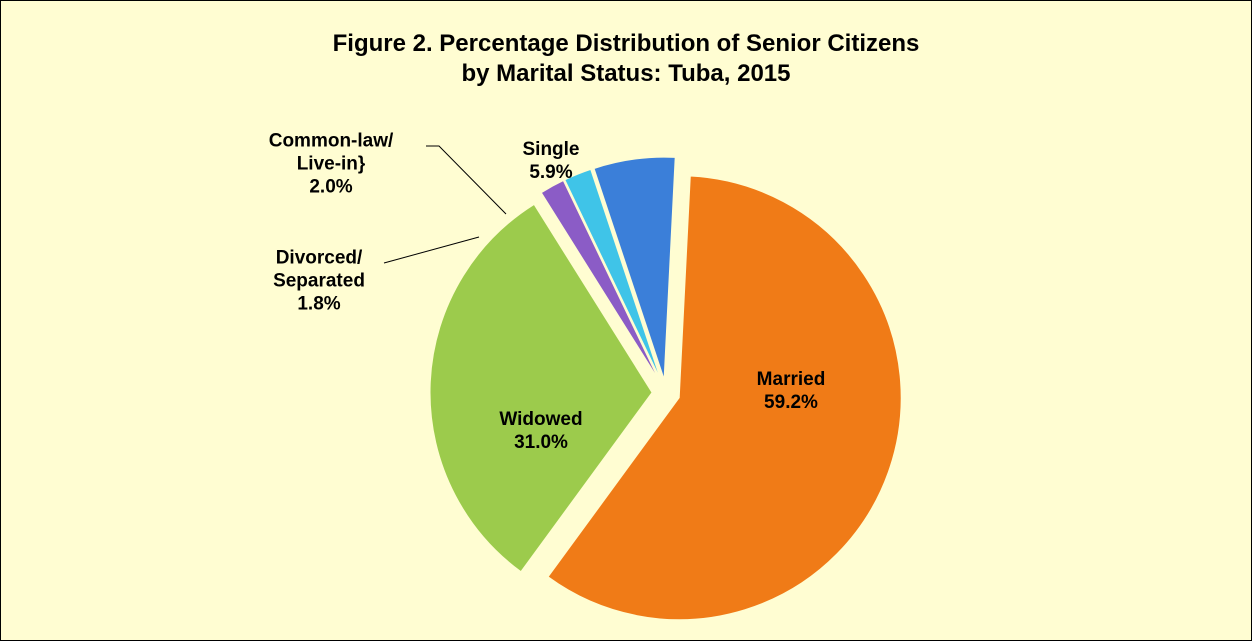 The image size is (1252, 641). Describe the element at coordinates (540, 431) in the screenshot. I see `slice-label: Widowed 31.0%` at that location.